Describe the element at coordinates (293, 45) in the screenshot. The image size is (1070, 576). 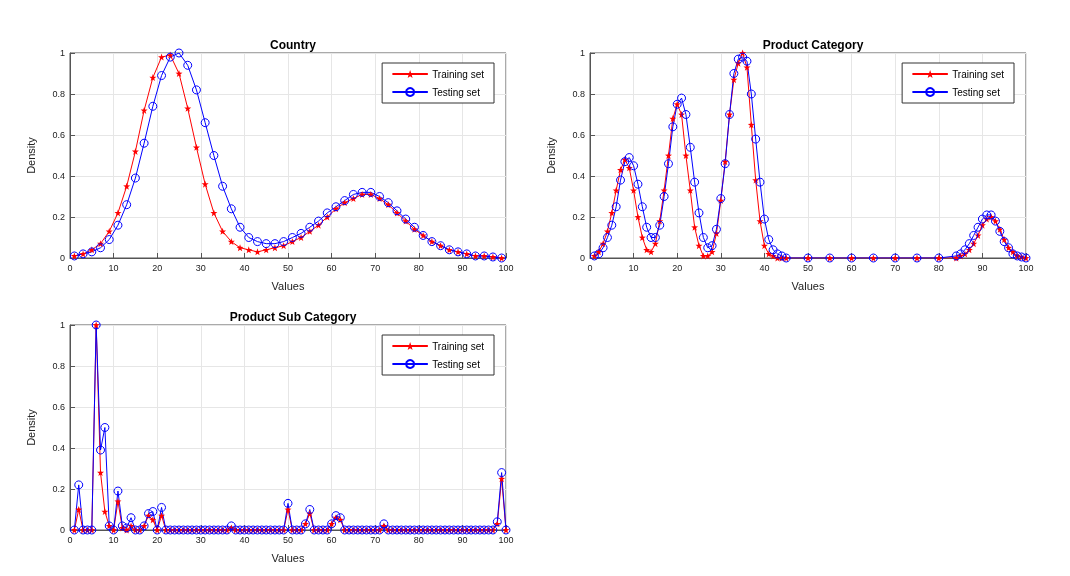
I see `chart-title: Country` at that location.